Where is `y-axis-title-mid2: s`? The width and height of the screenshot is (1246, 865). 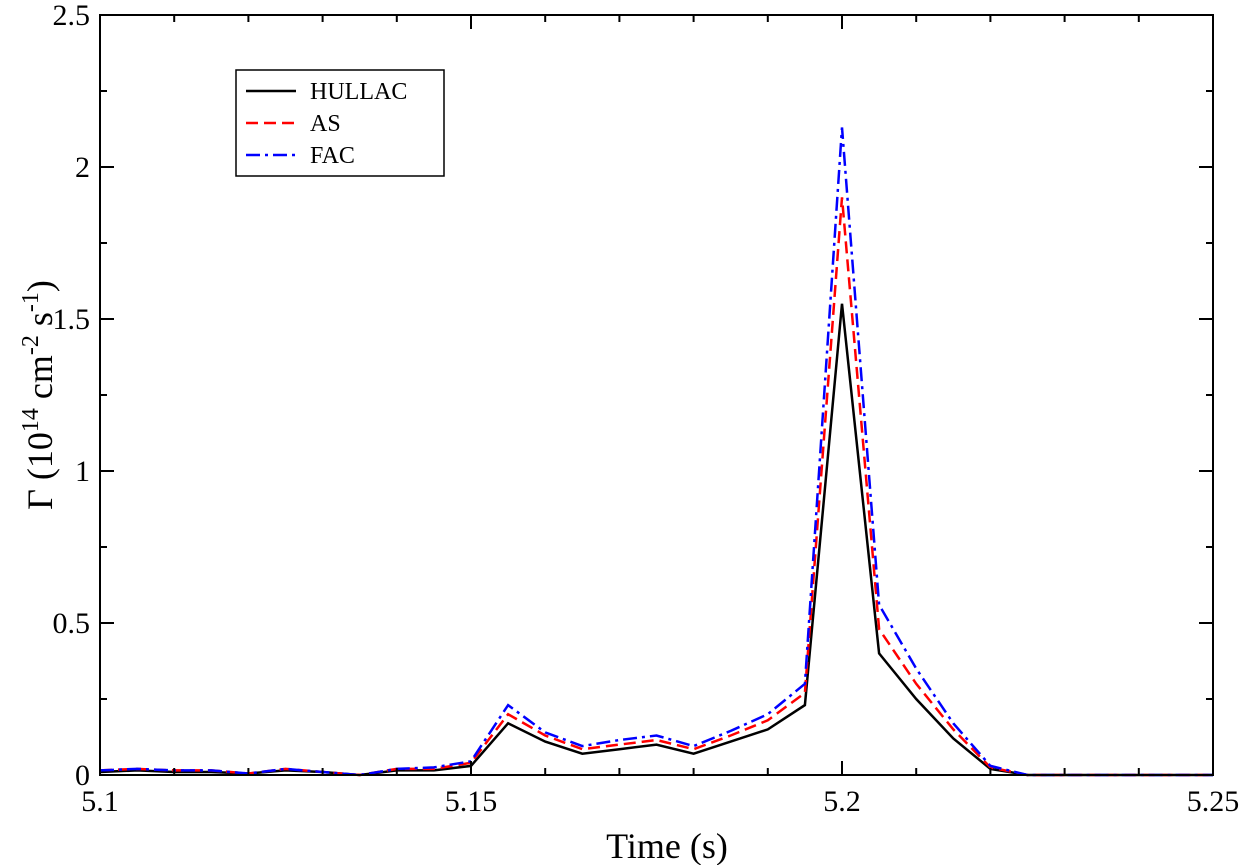
y-axis-title-mid2: s is located at coordinates (40, 323).